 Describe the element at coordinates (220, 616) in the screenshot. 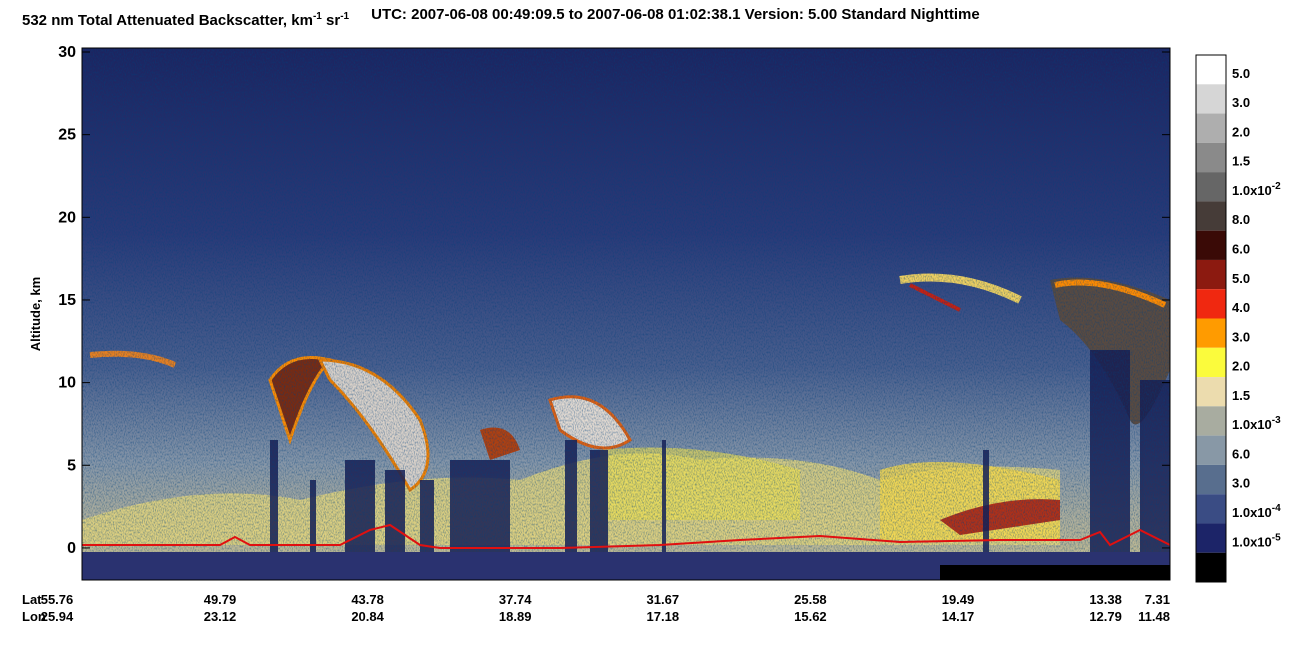

I see `x-tick-label: 23.12` at that location.